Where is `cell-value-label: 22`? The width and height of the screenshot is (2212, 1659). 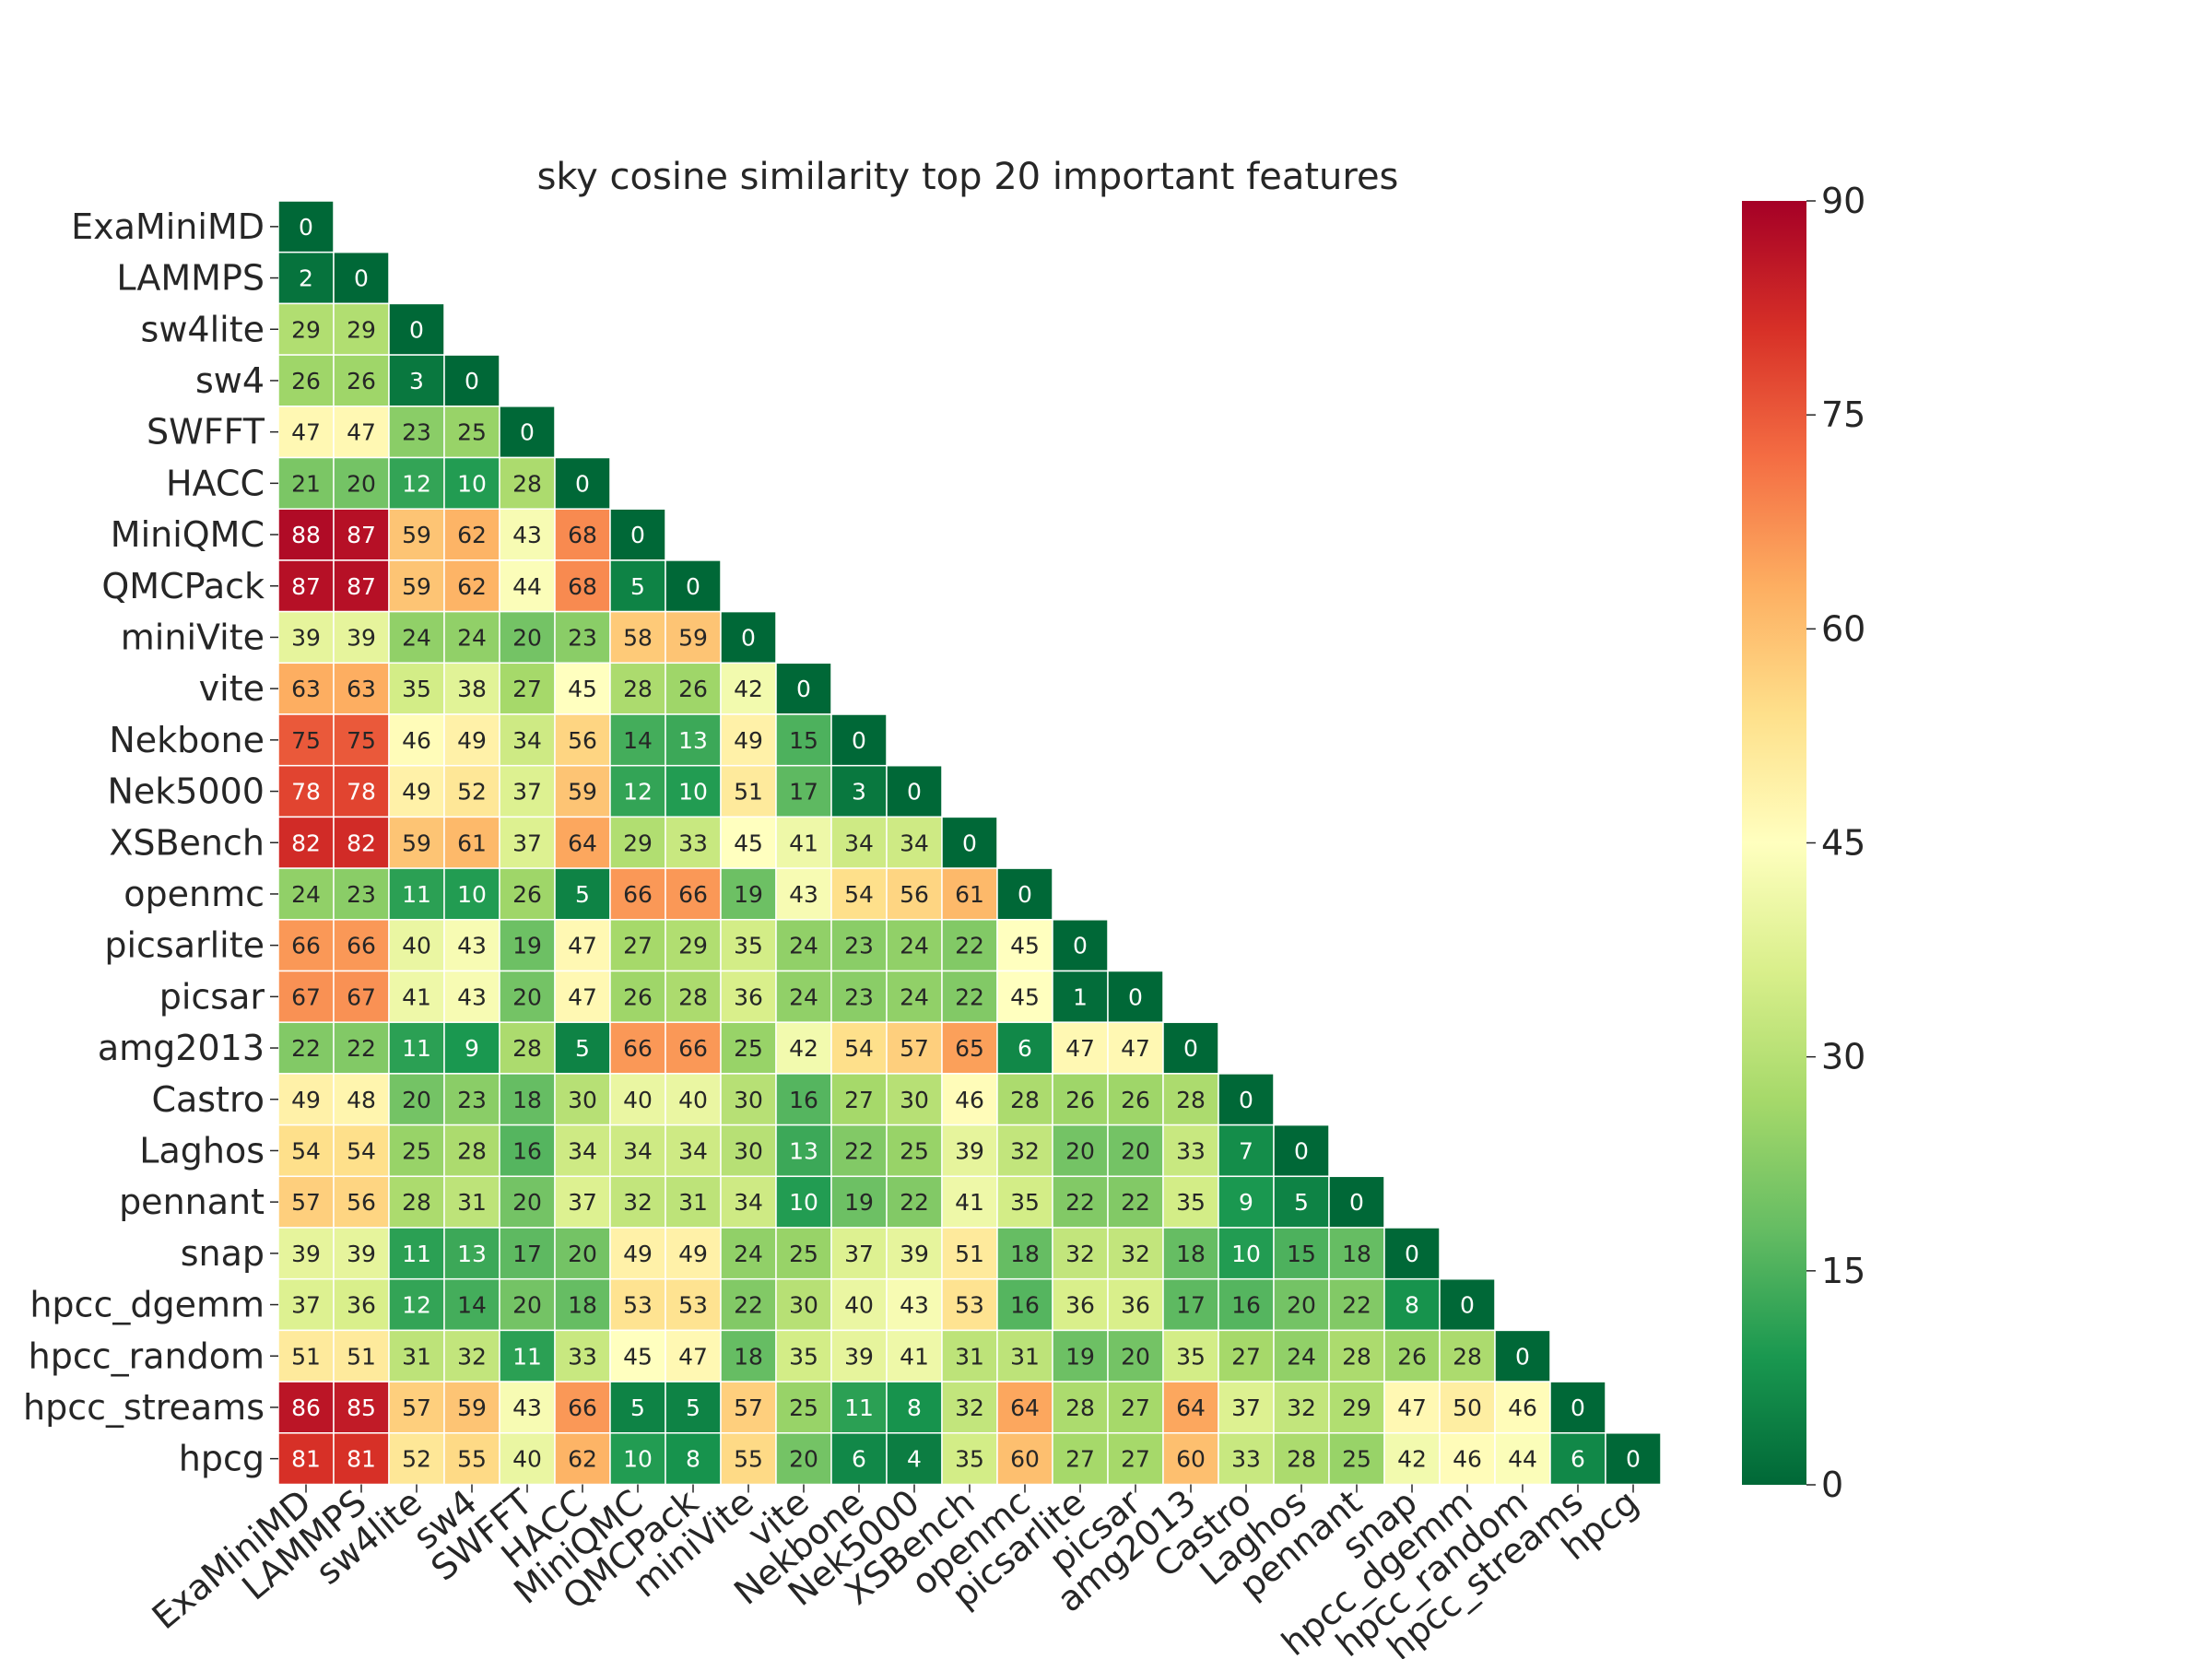
cell-value-label: 22 is located at coordinates (1080, 1202).